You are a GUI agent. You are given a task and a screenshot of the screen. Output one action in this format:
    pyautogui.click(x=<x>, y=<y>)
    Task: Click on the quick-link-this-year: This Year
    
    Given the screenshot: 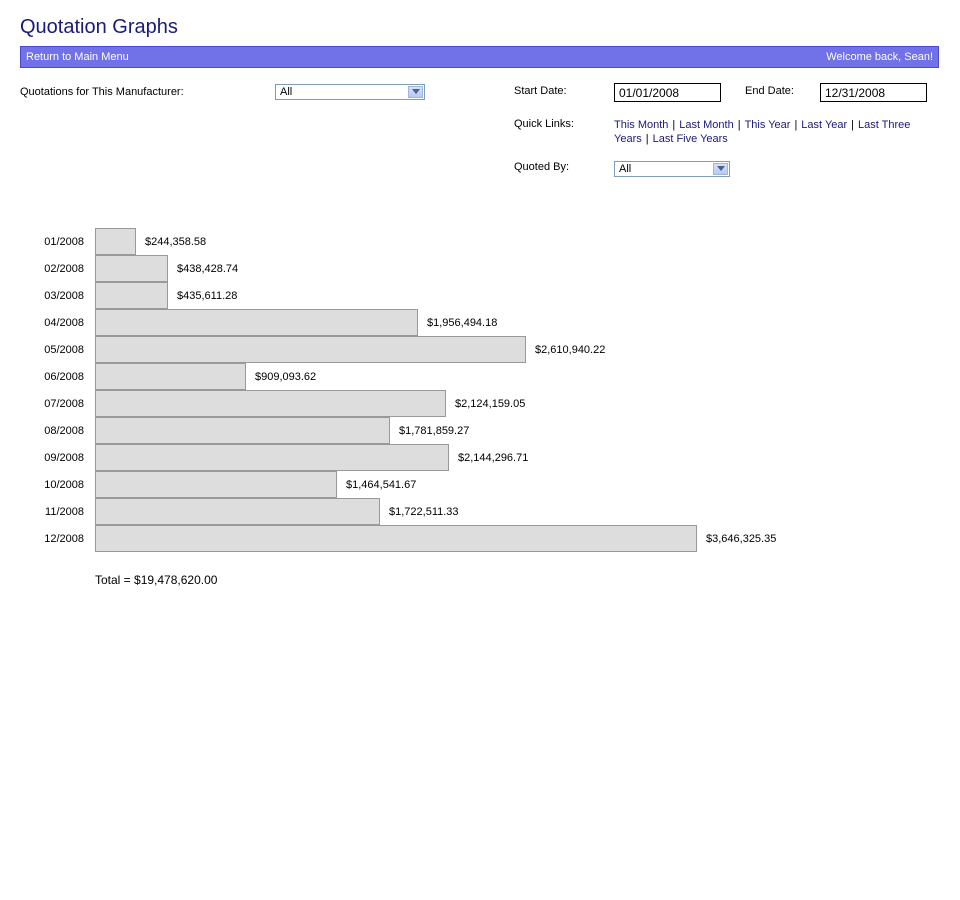 What is the action you would take?
    pyautogui.click(x=767, y=125)
    